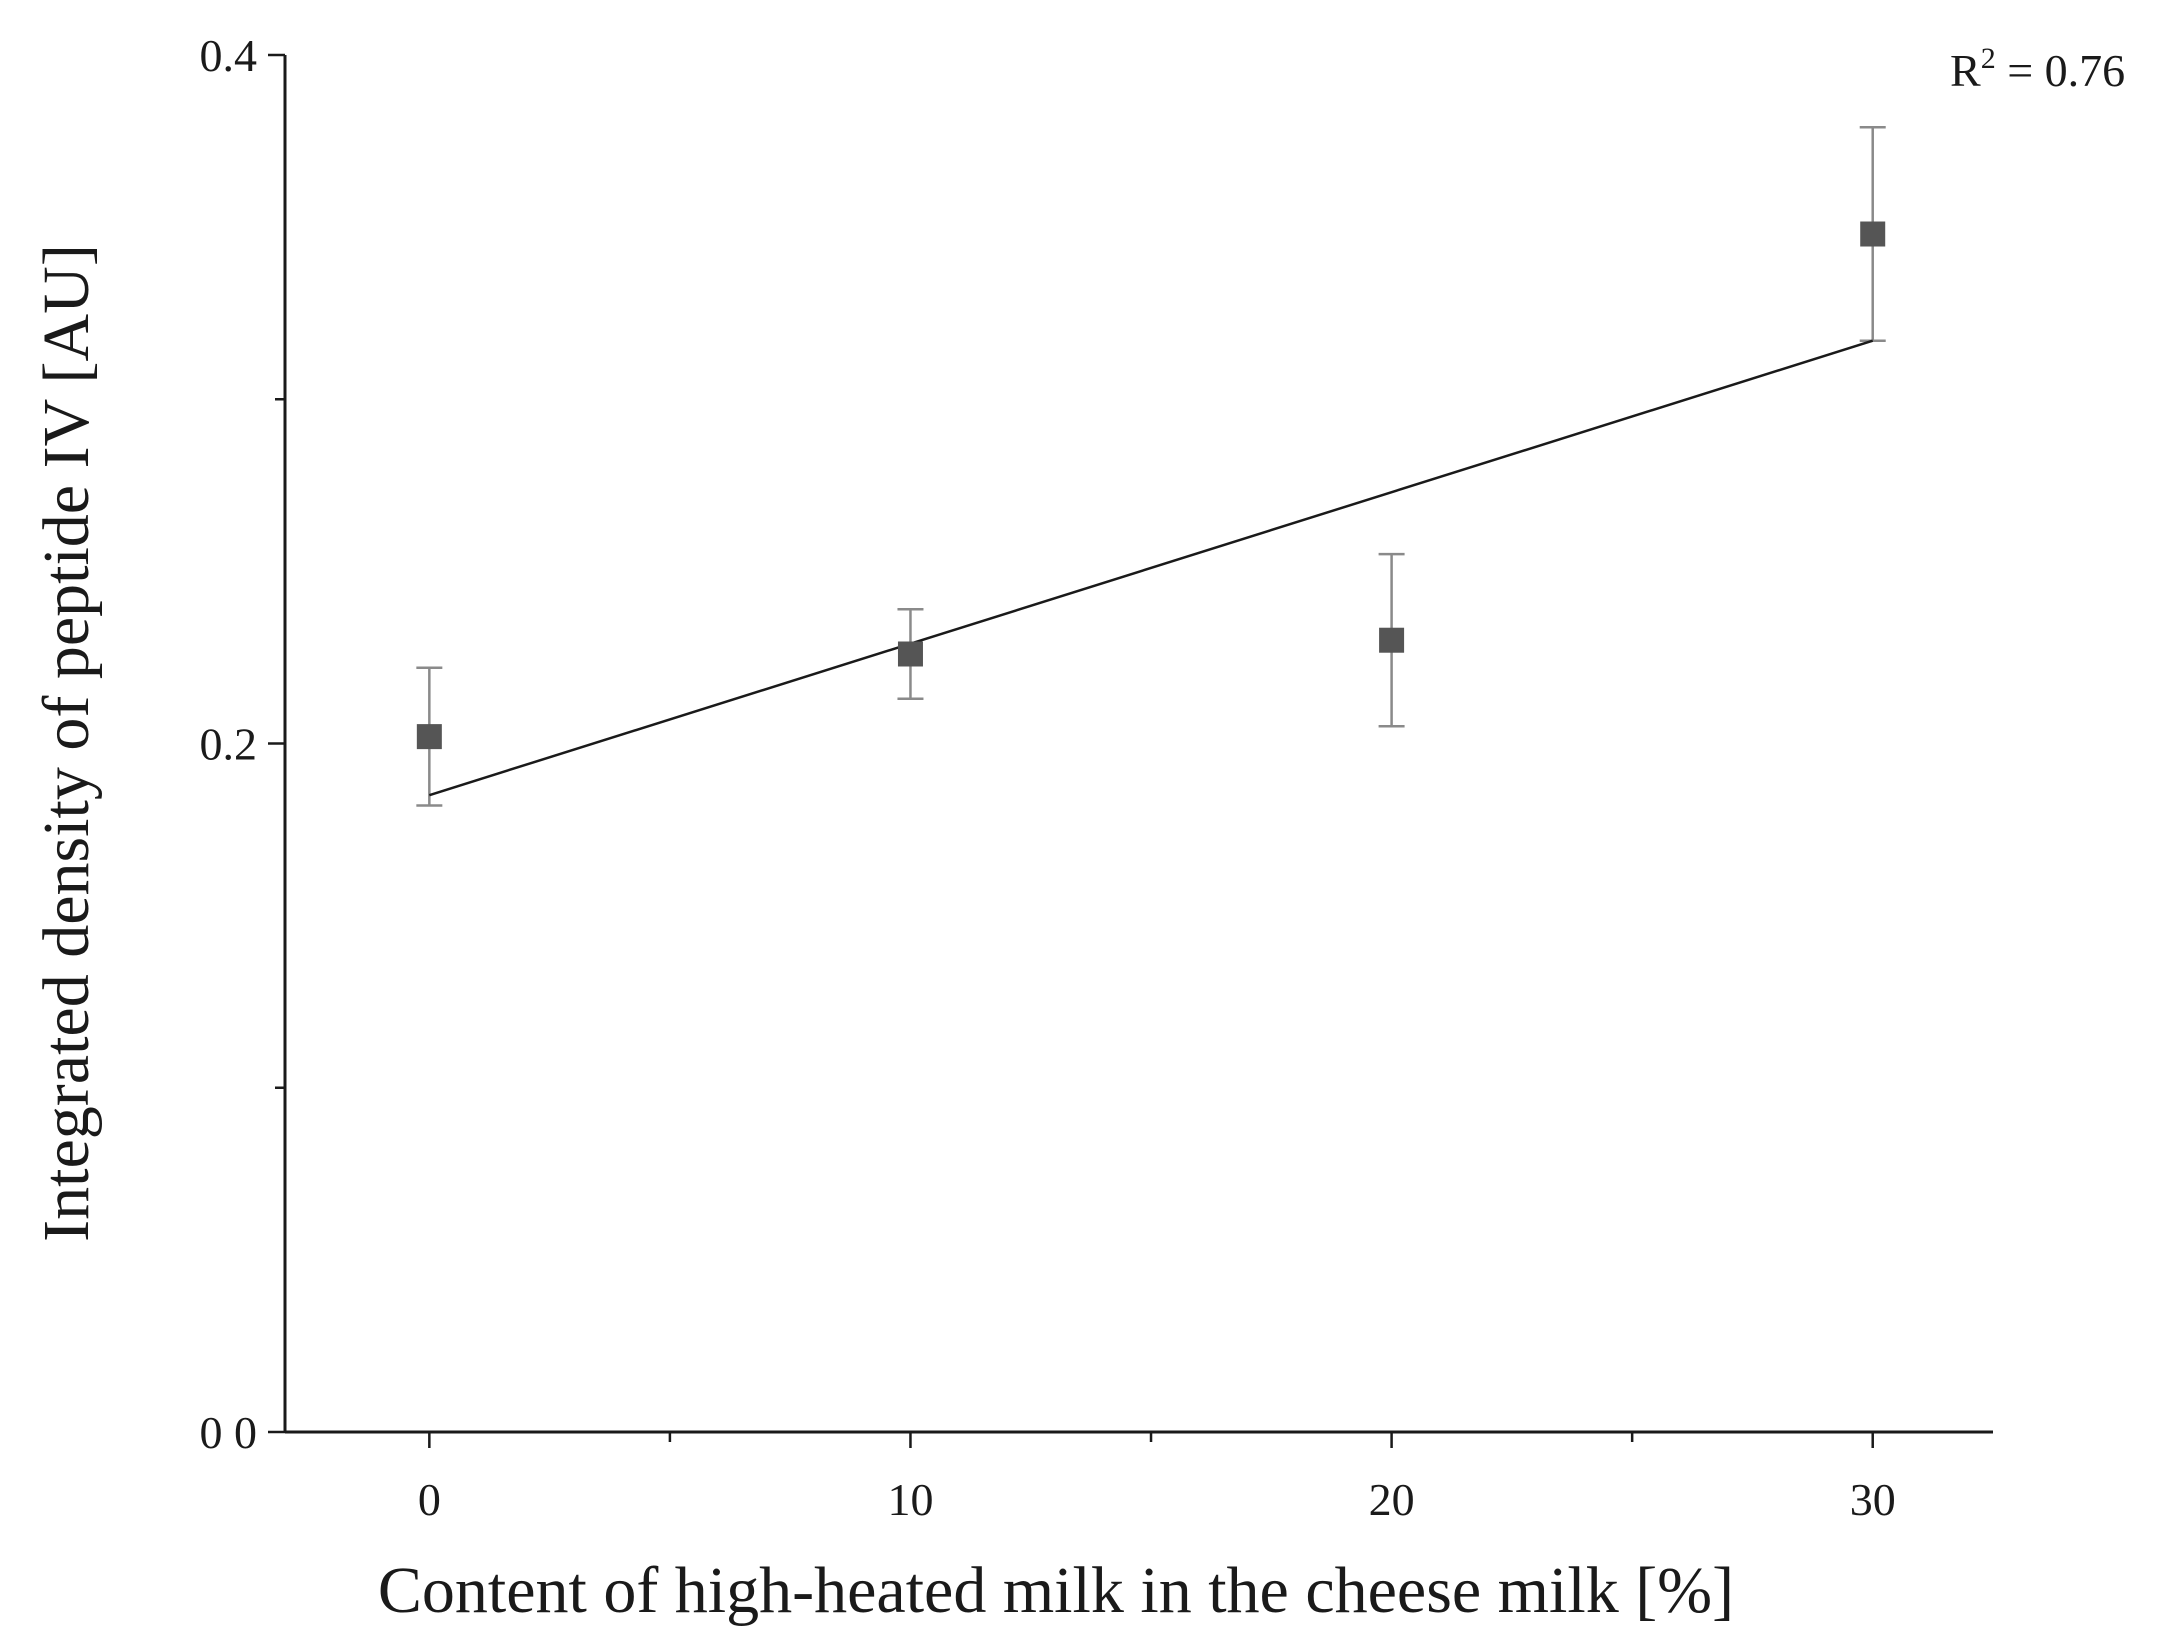 This screenshot has width=2166, height=1651. I want to click on y-axis-label: Integrated density of peptide IV [AU], so click(66, 743).